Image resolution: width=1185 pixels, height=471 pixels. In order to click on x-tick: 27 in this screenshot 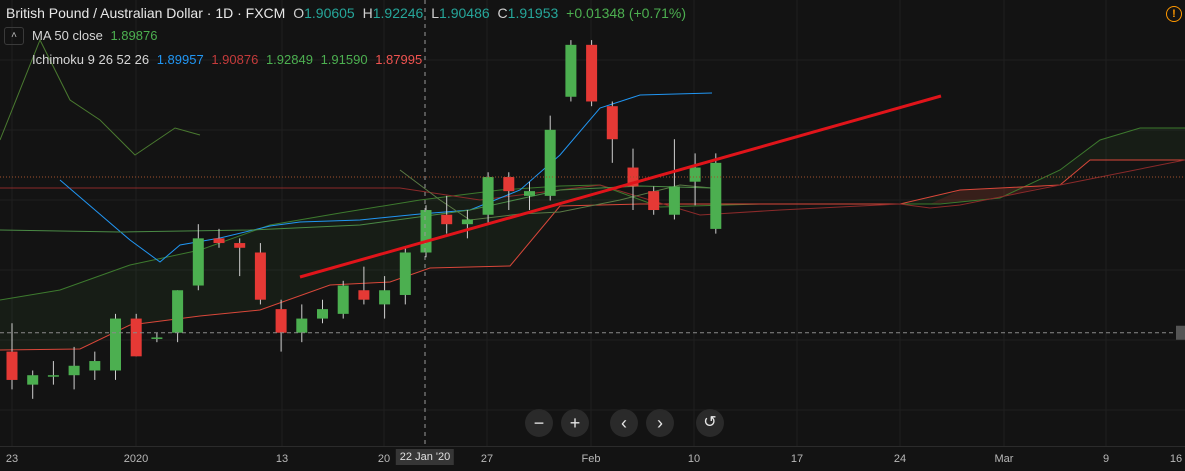, I will do `click(487, 459)`.